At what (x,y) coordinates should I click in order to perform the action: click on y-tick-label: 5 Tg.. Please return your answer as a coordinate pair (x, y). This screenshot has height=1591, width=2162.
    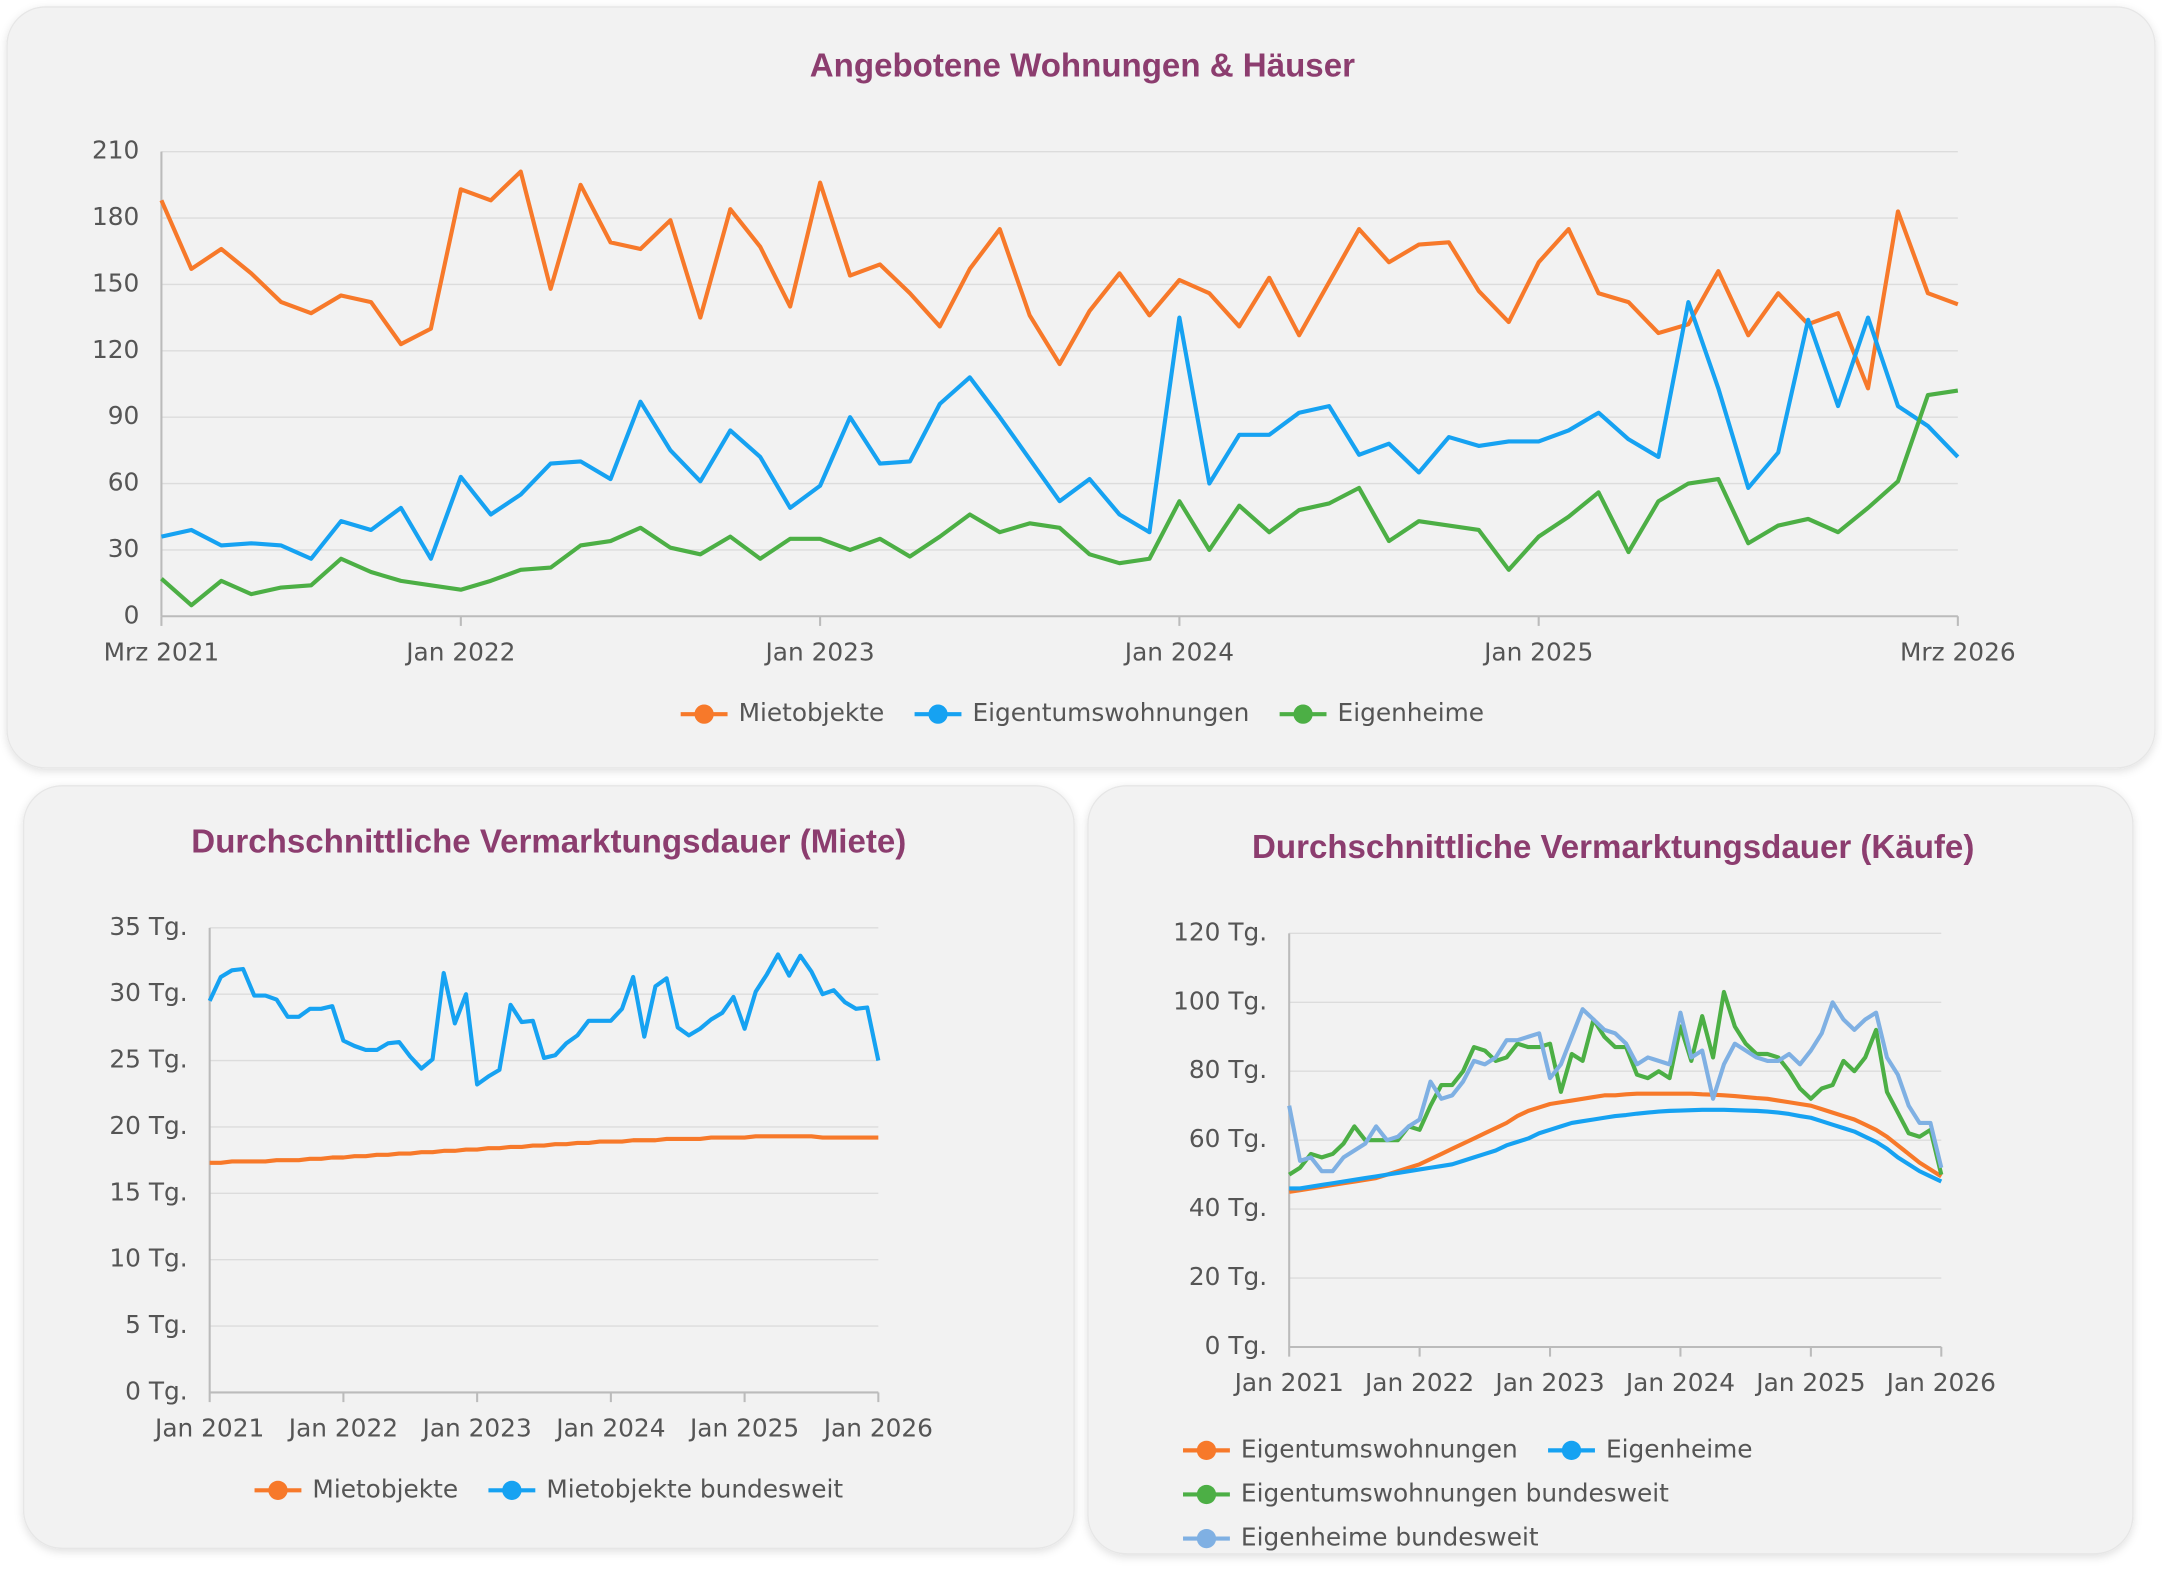
    Looking at the image, I should click on (156, 1324).